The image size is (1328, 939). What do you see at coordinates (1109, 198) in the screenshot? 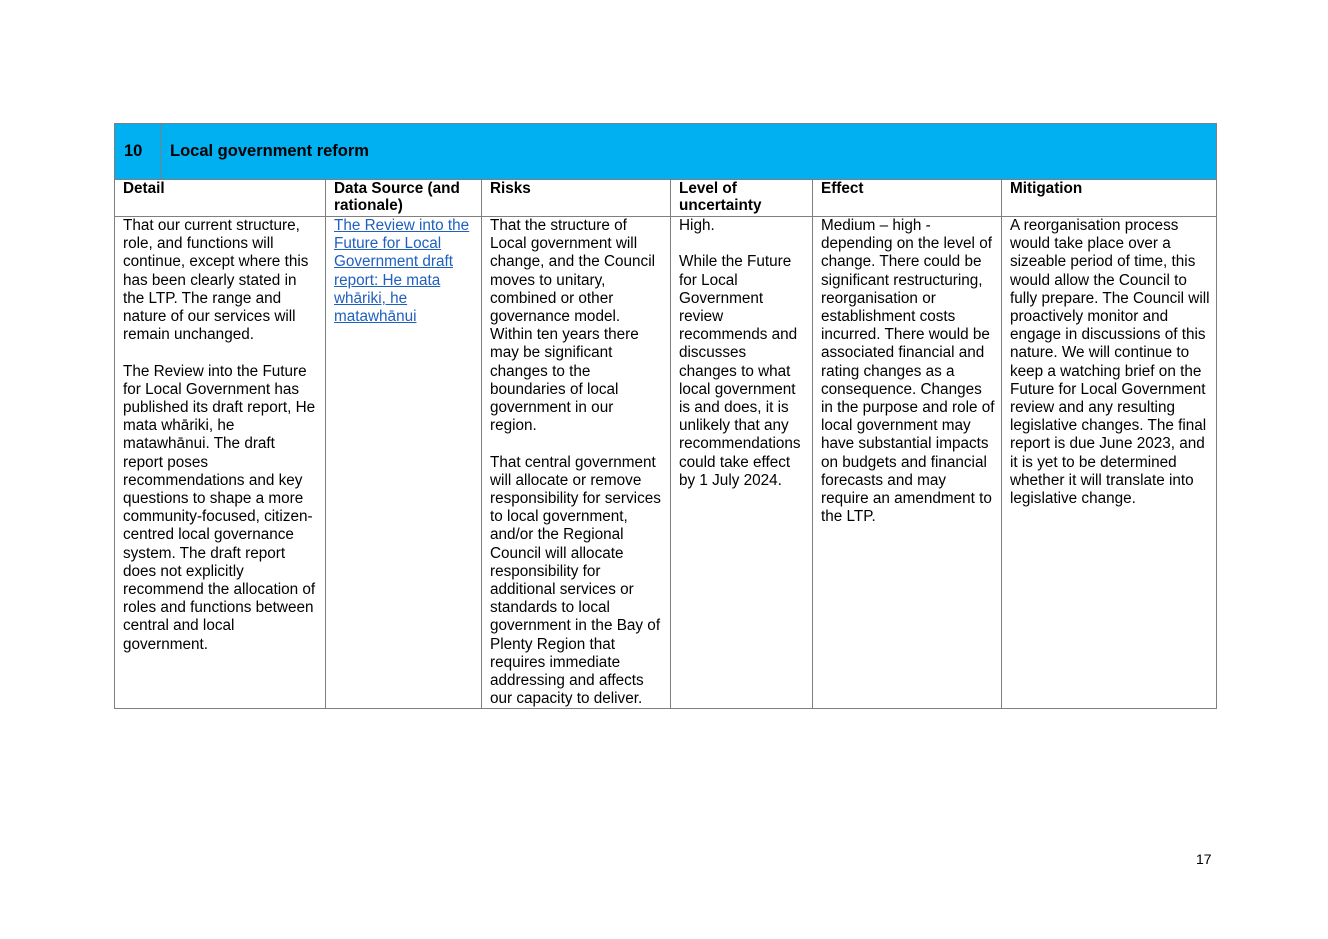
I see `column-header-mitigation: Mitigation` at bounding box center [1109, 198].